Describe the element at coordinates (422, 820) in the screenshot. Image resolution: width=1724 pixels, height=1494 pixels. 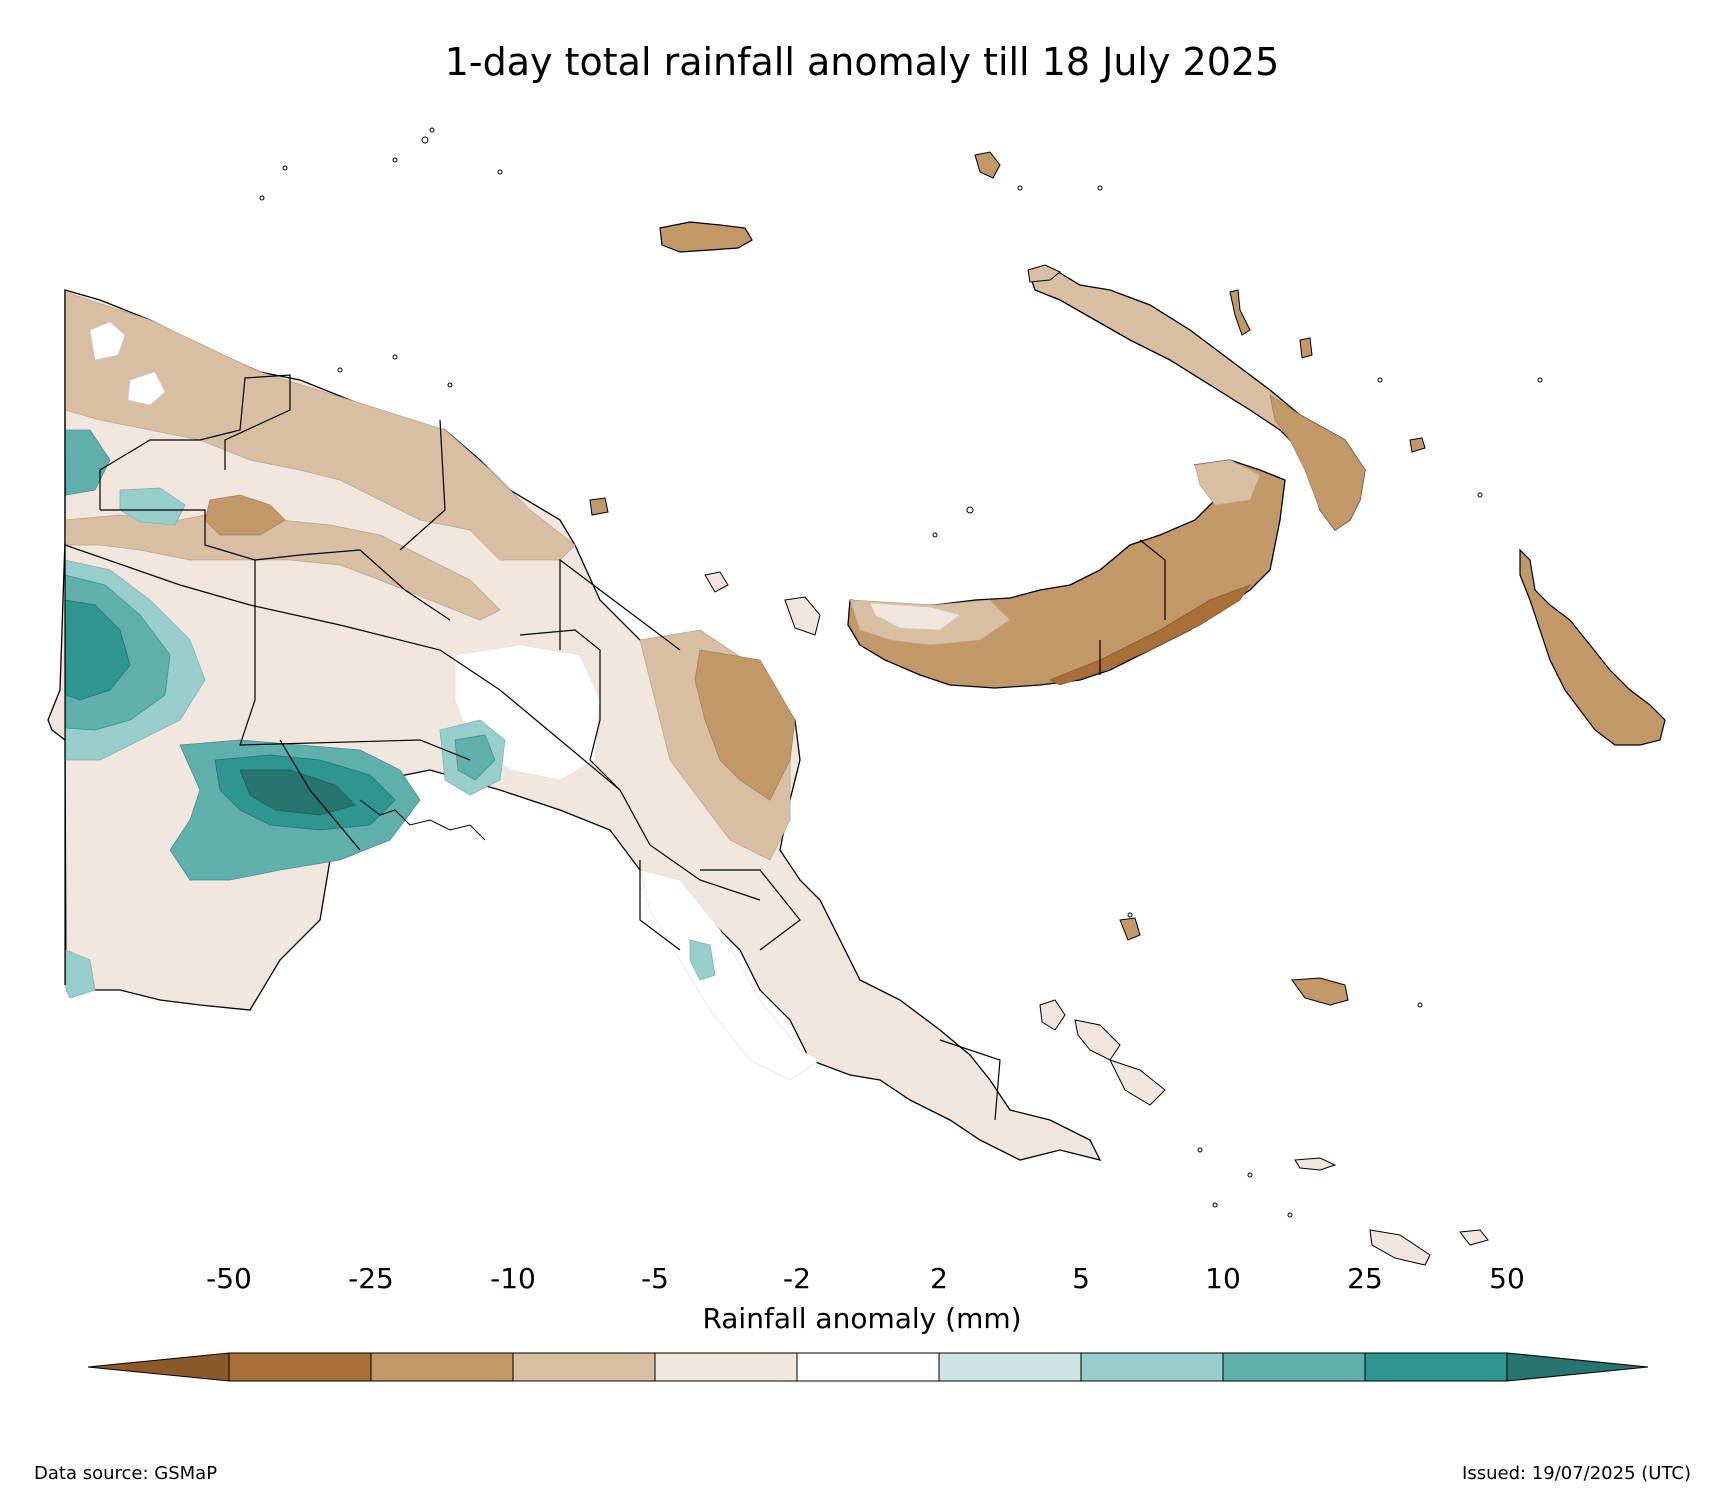
I see `gulf-delta` at that location.